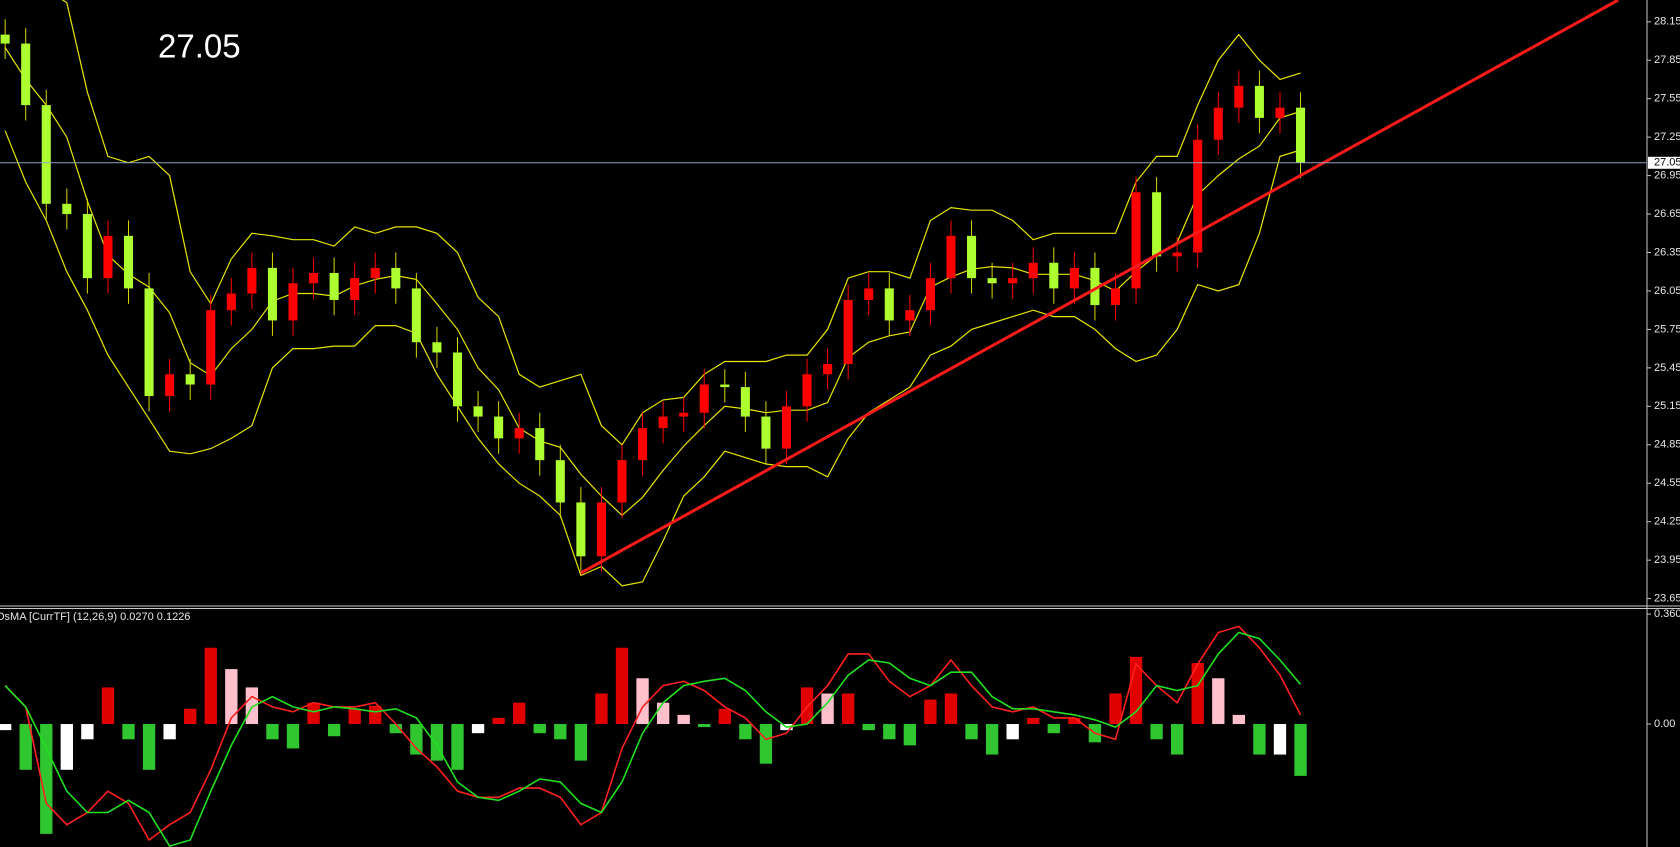 This screenshot has width=1680, height=847. Describe the element at coordinates (1667, 214) in the screenshot. I see `y-tick-label: 26.65` at that location.